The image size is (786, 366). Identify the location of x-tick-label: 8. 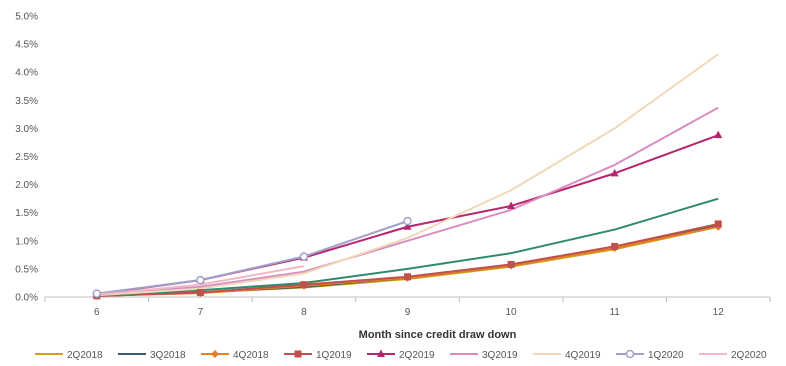
(304, 312).